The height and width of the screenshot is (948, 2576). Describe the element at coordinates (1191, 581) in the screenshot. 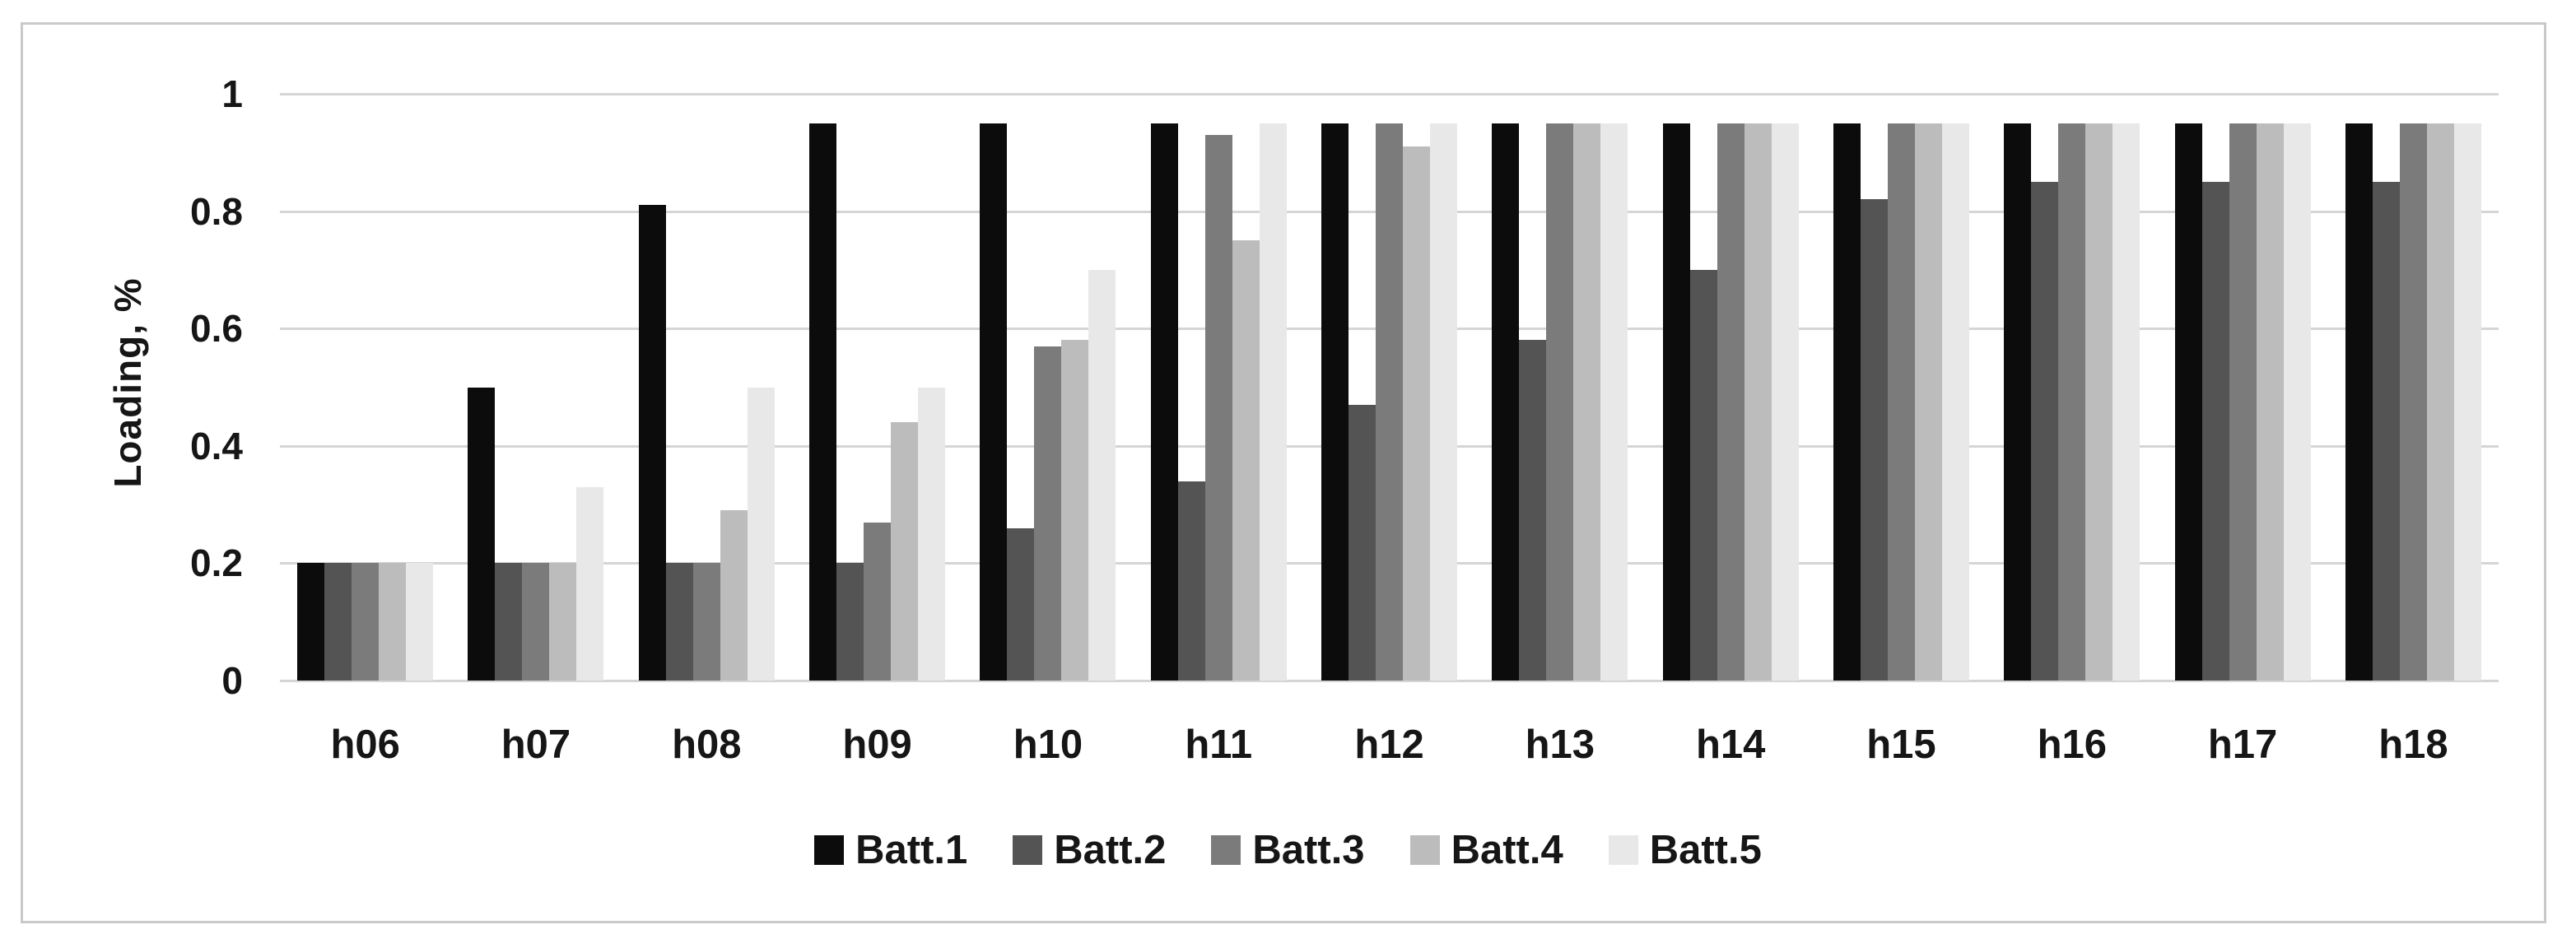

I see `bar-batt2-h11` at that location.